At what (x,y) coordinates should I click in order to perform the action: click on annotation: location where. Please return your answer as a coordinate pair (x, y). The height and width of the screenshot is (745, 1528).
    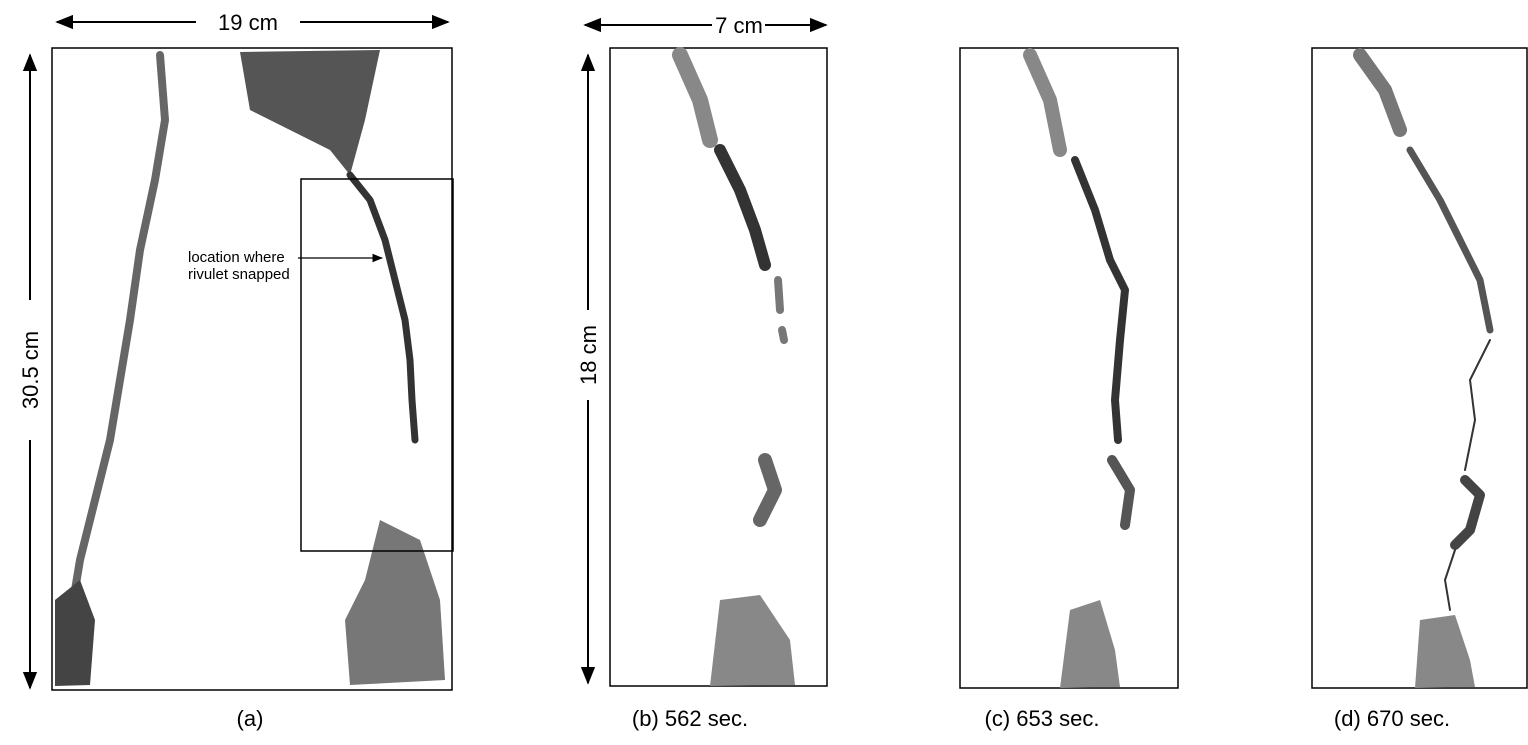
    Looking at the image, I should click on (236, 257).